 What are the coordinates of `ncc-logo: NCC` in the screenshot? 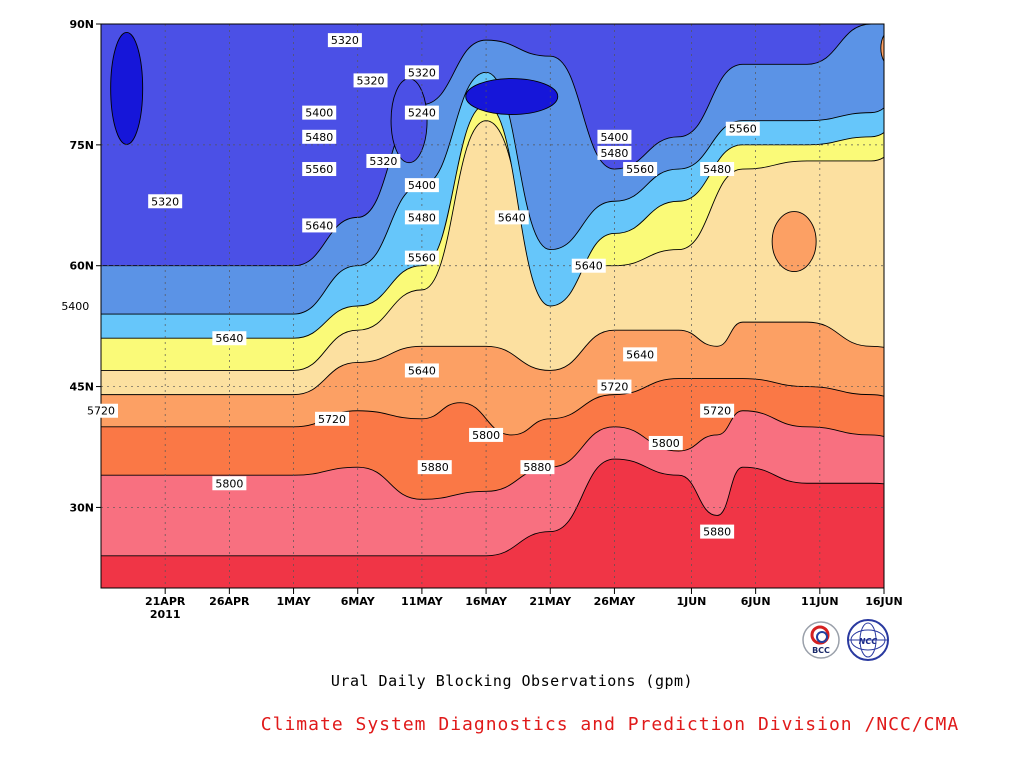 It's located at (868, 640).